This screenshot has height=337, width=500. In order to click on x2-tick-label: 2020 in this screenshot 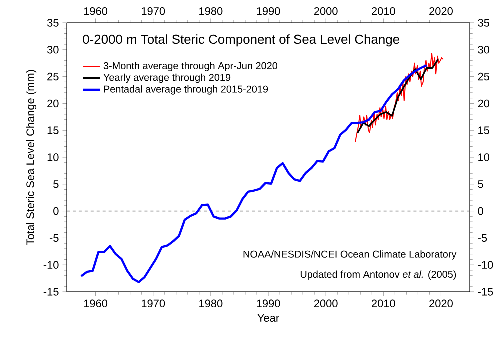, I will do `click(441, 304)`.